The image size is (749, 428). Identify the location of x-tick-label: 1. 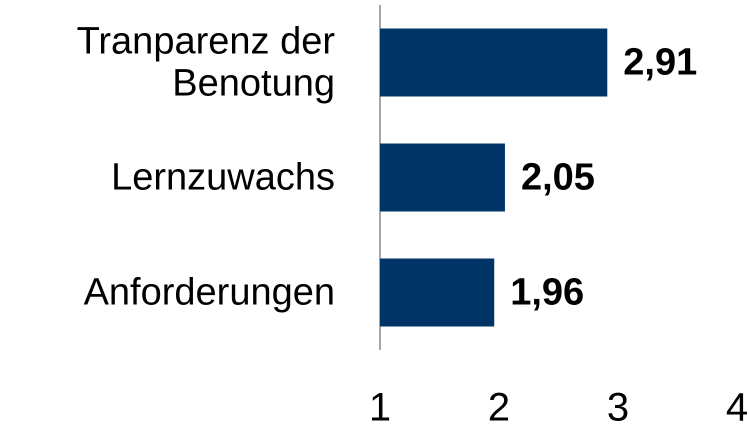
(380, 407).